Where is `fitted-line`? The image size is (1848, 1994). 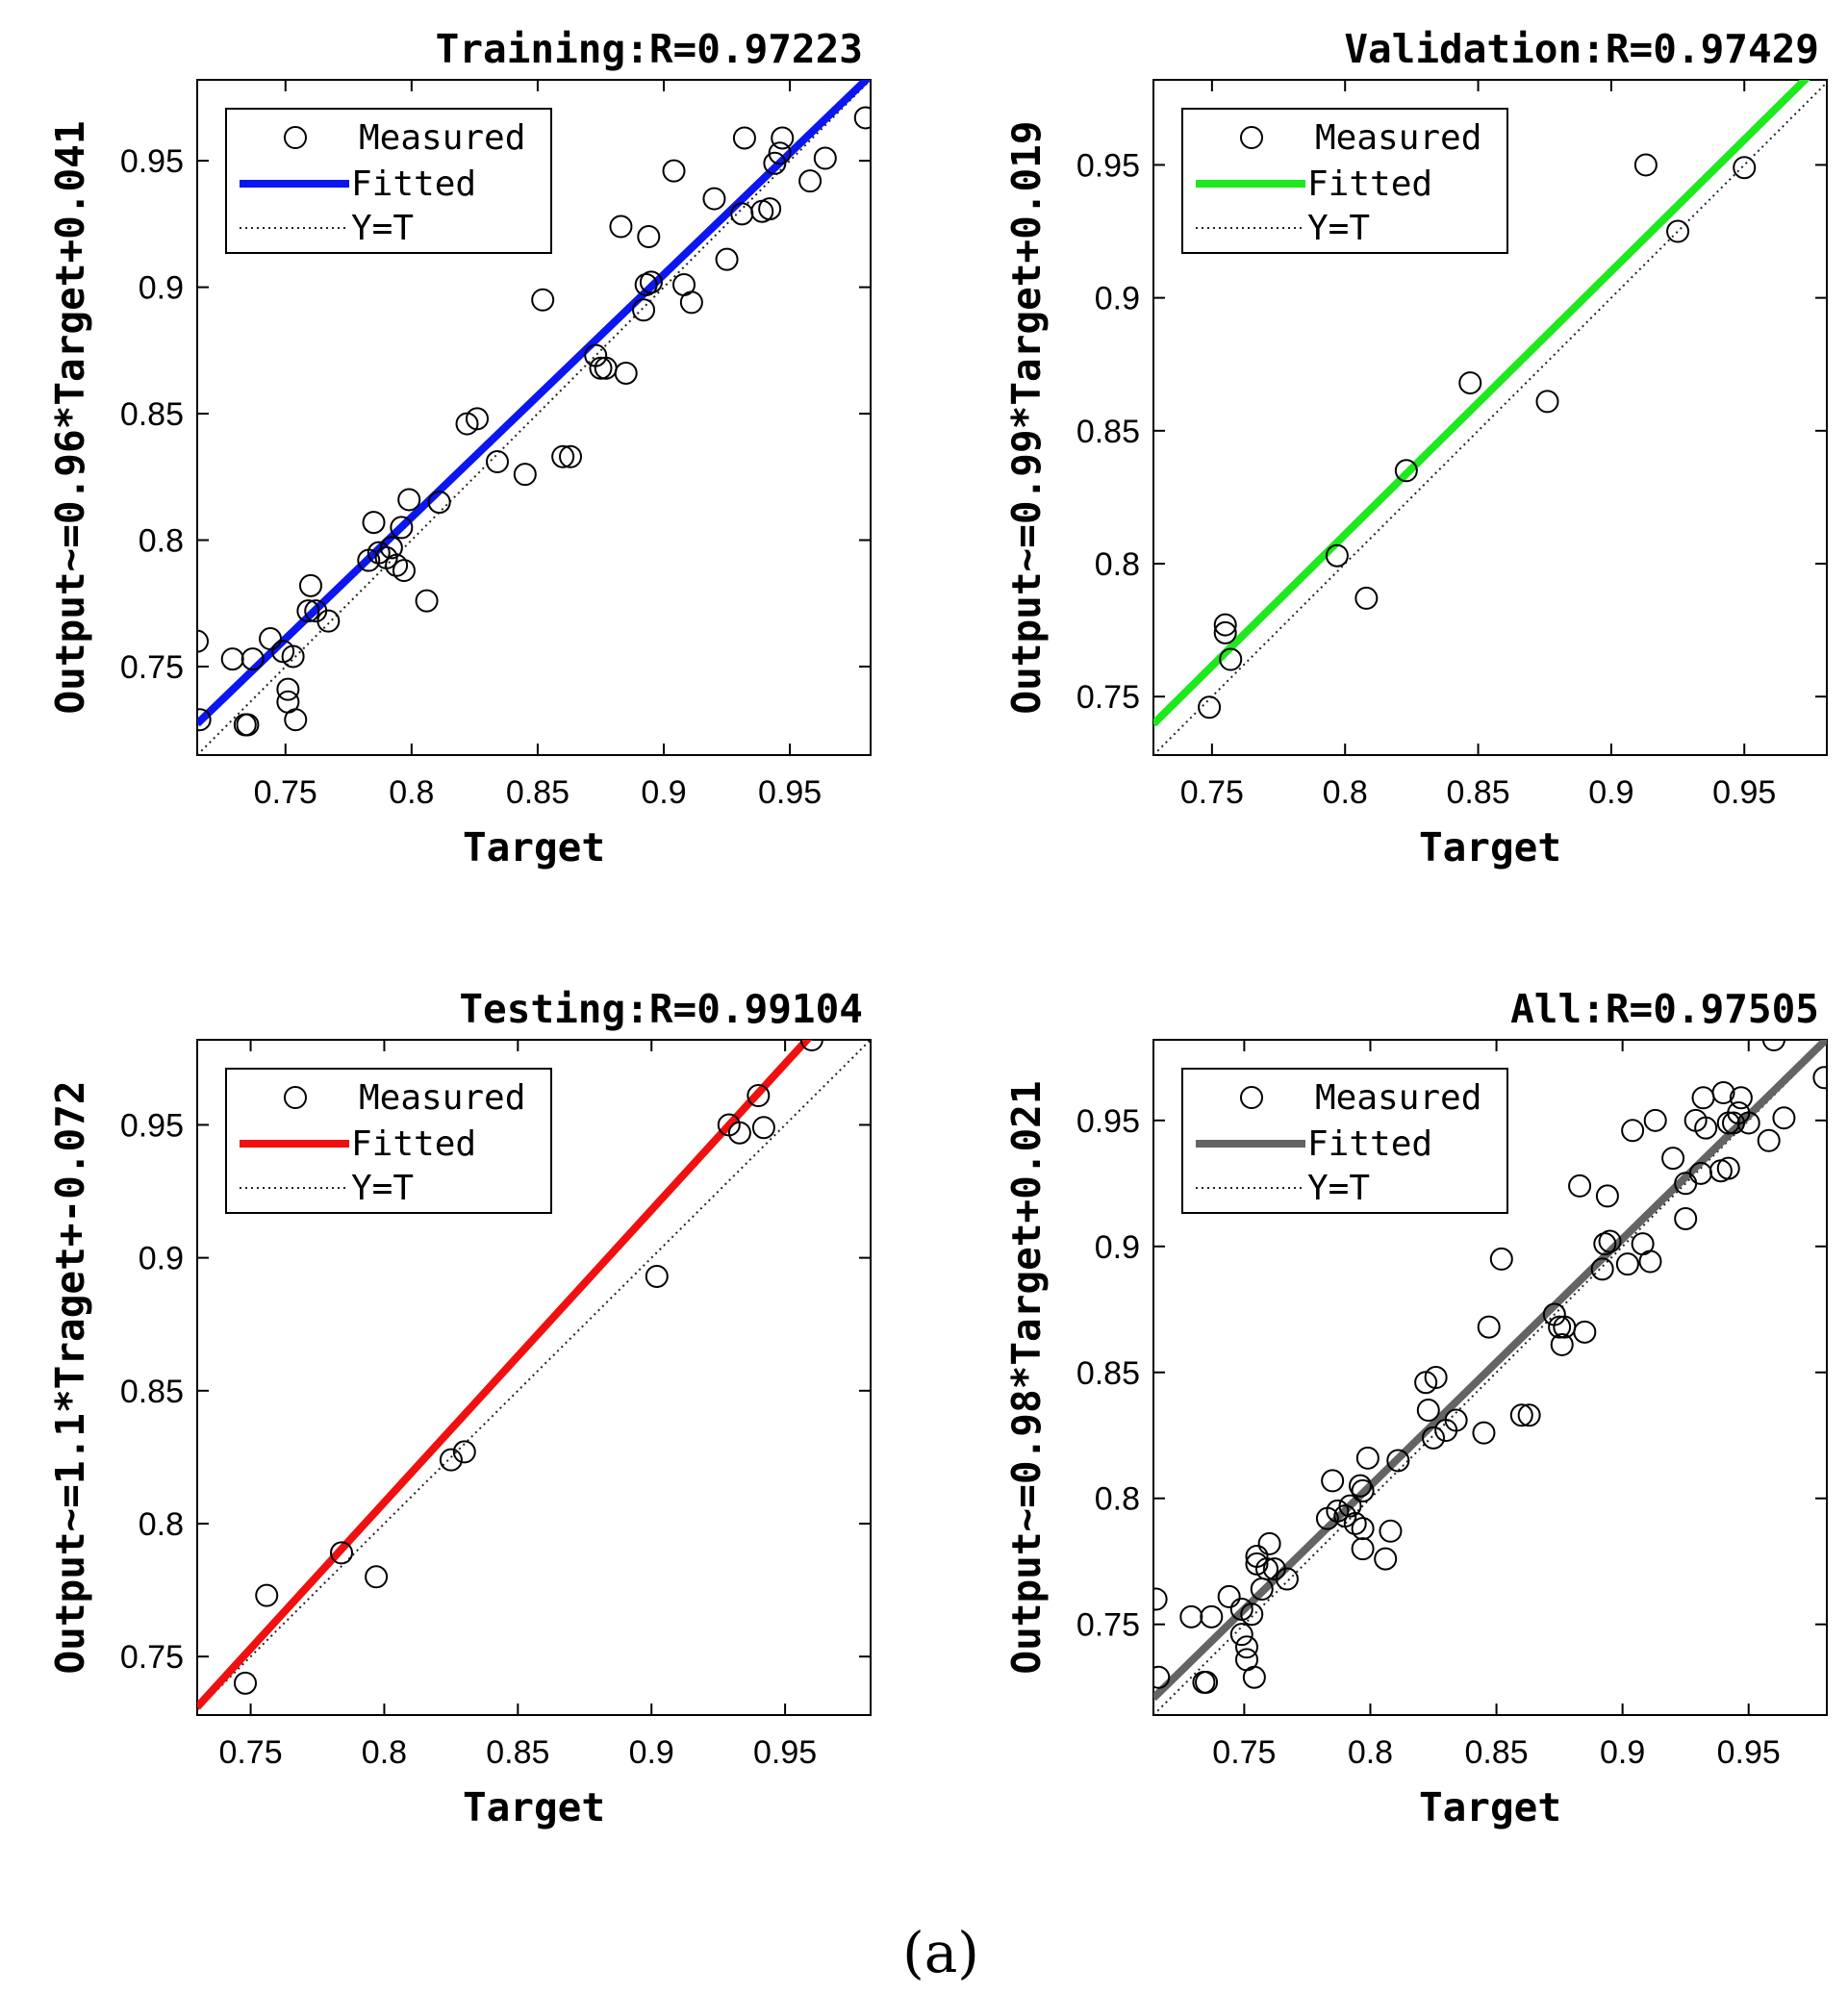
fitted-line is located at coordinates (534, 403).